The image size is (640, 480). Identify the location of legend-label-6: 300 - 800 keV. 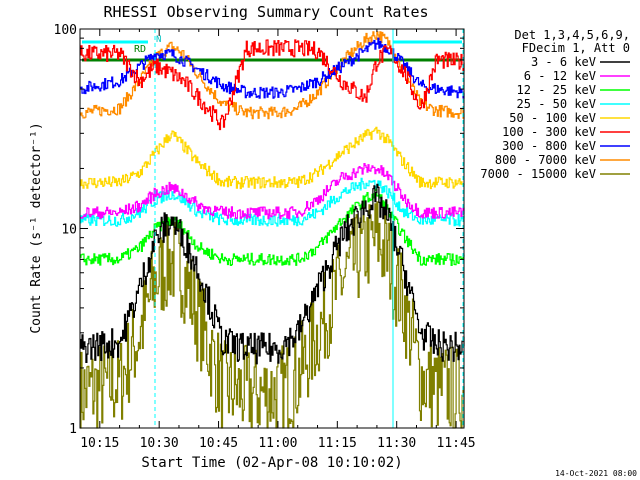
(549, 146).